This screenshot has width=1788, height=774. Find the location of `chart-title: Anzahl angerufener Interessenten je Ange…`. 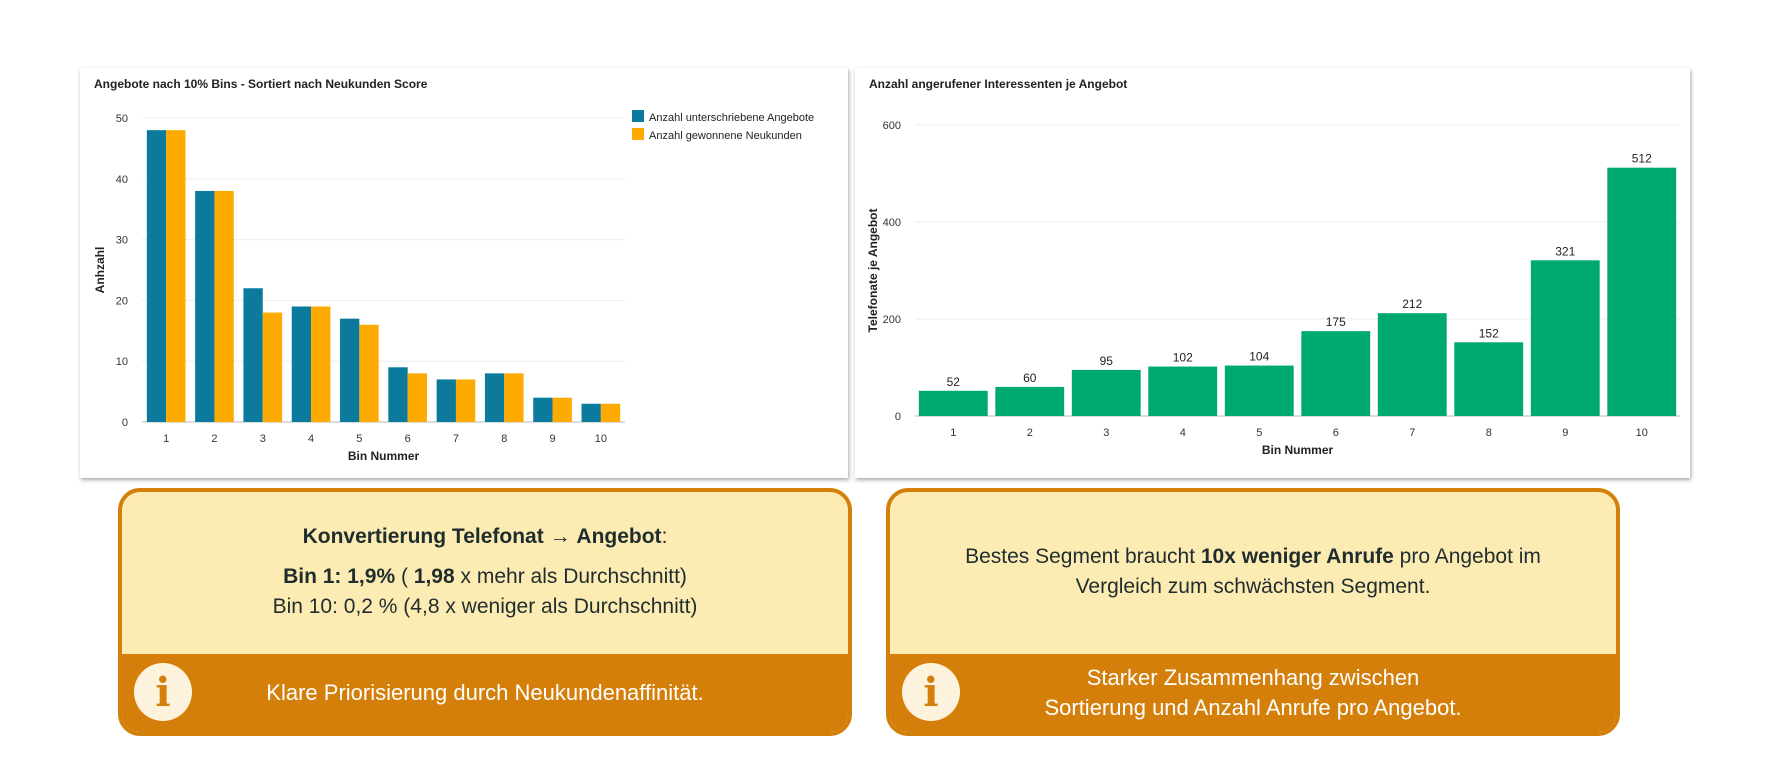

chart-title: Anzahl angerufener Interessenten je Ange… is located at coordinates (998, 84).